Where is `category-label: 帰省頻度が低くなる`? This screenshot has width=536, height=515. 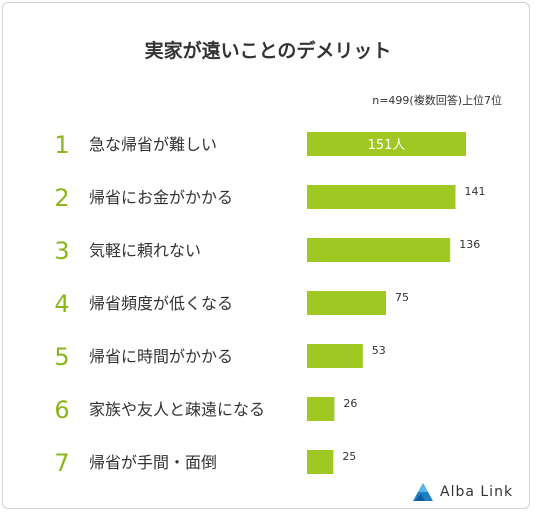 category-label: 帰省頻度が低くなる is located at coordinates (161, 303).